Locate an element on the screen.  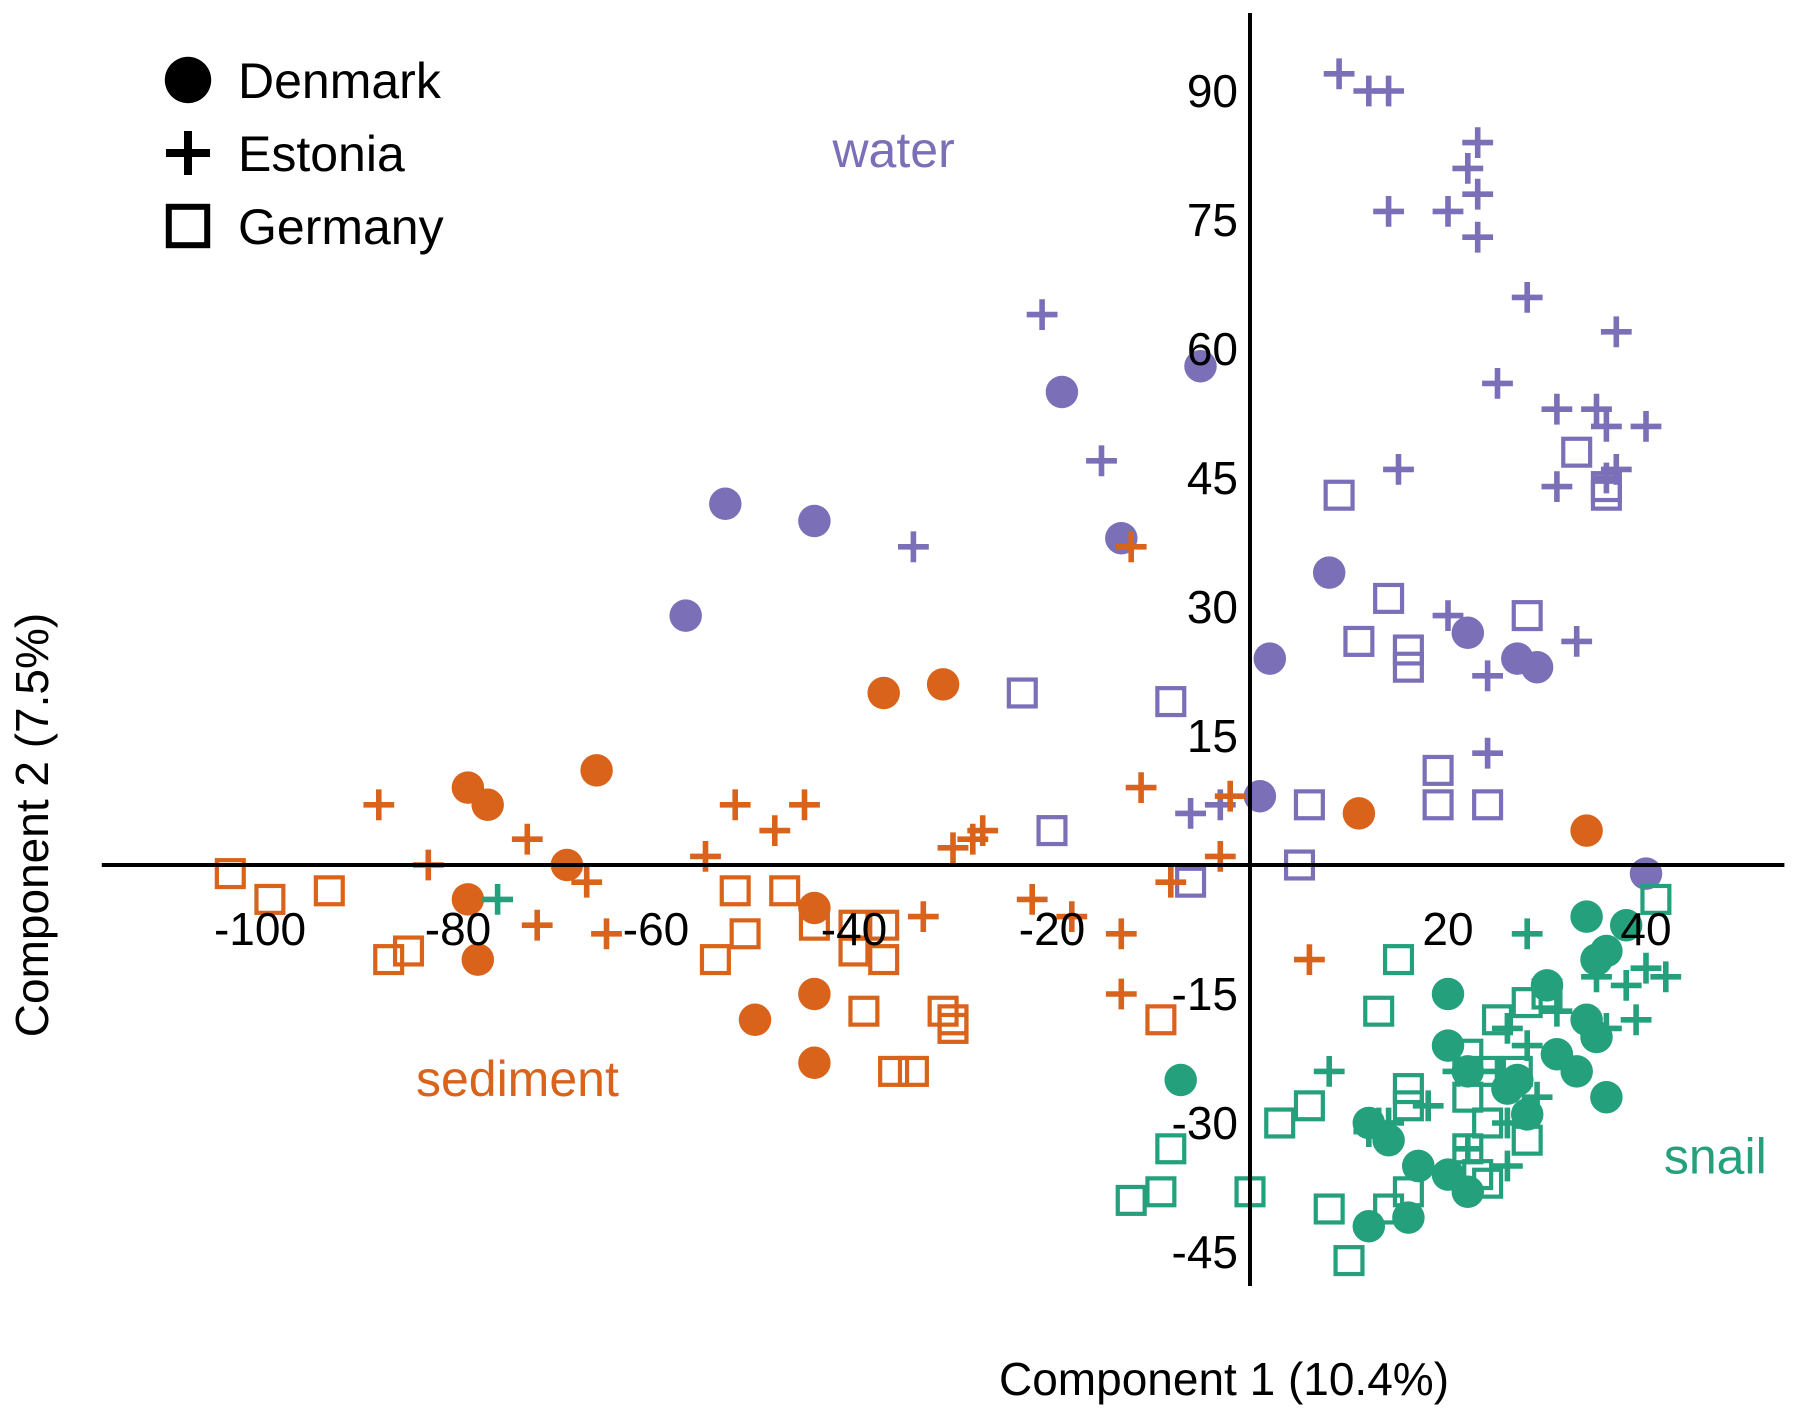
series-water-germany is located at coordinates (1314, 667).